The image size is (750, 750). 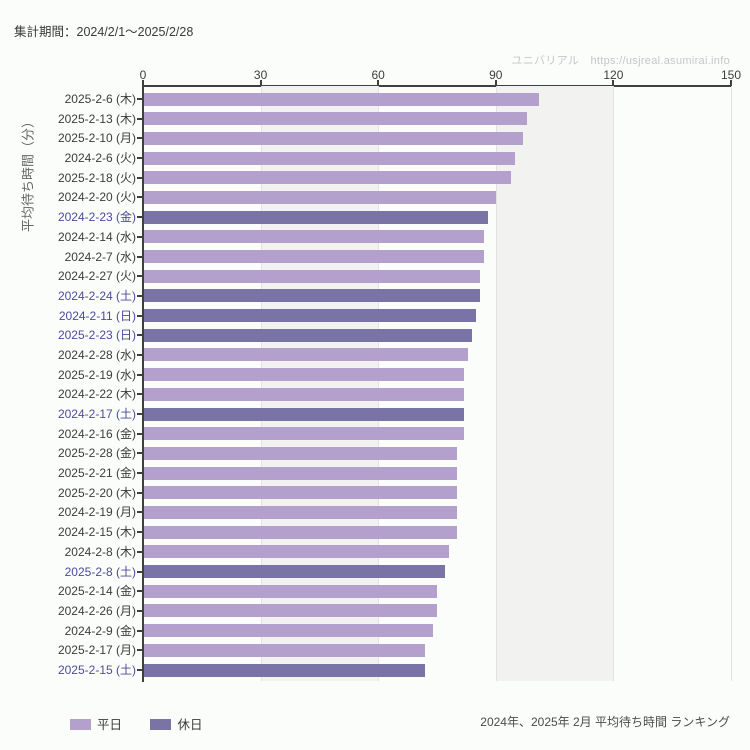 I want to click on bar-row-label: 2025-2-20 (木), so click(x=96, y=492).